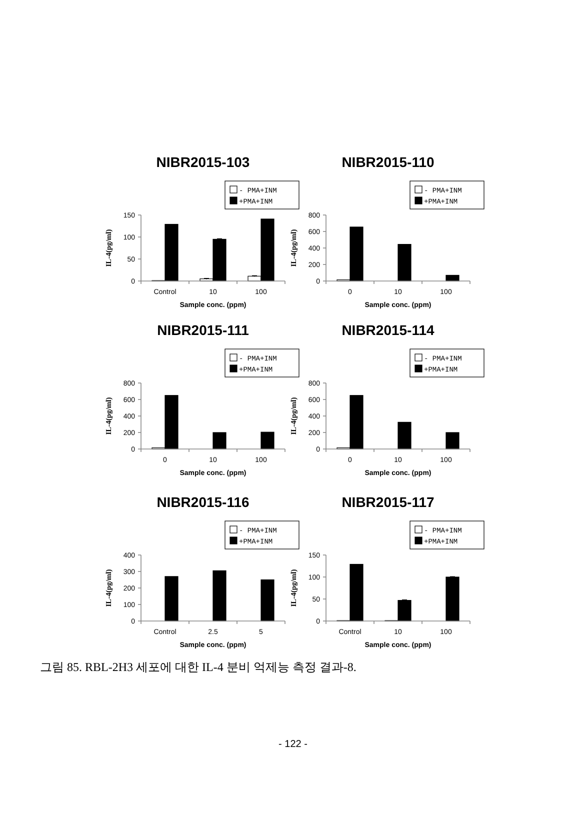 The width and height of the screenshot is (587, 830). What do you see at coordinates (203, 502) in the screenshot?
I see `chart-title: NIBR2015-116` at bounding box center [203, 502].